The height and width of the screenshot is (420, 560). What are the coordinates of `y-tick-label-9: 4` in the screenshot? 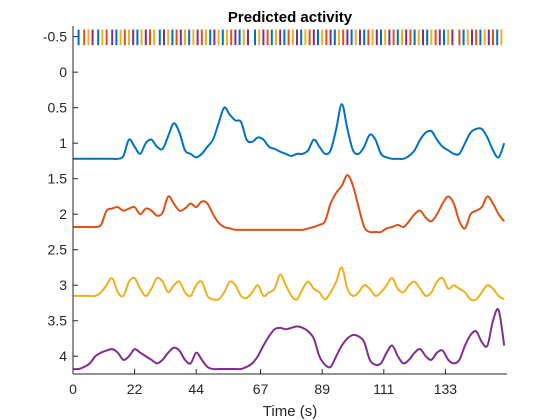 It's located at (63, 356).